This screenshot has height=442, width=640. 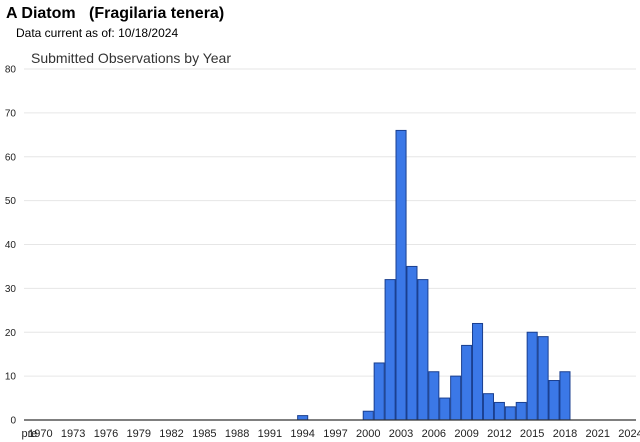 I want to click on x-tick-label: 2024, so click(x=629, y=434).